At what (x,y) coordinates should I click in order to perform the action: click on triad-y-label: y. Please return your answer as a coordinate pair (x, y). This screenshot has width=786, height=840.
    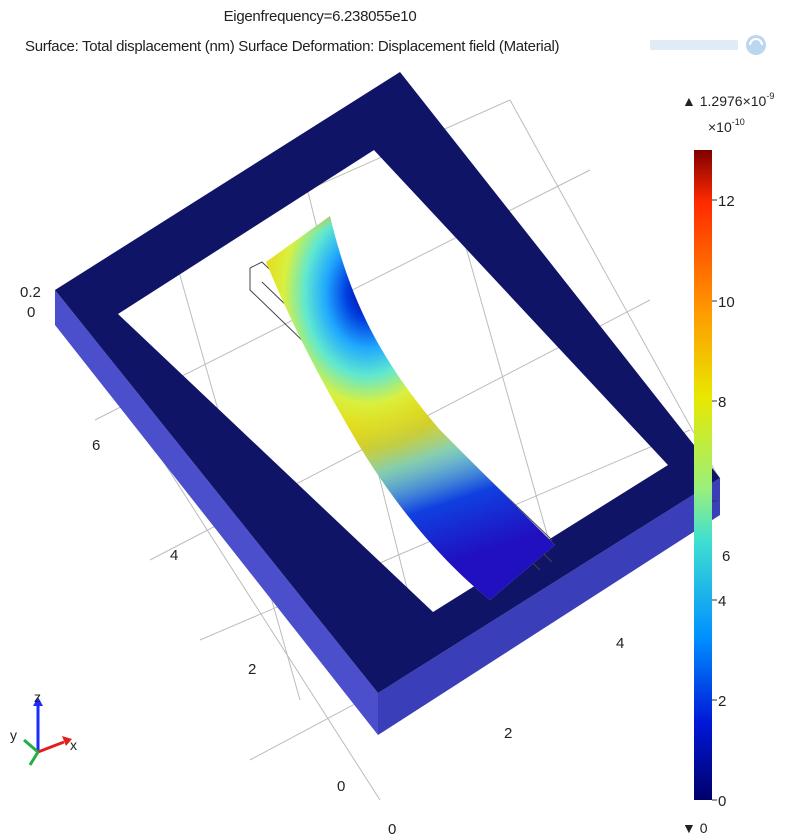
    Looking at the image, I should click on (13, 735).